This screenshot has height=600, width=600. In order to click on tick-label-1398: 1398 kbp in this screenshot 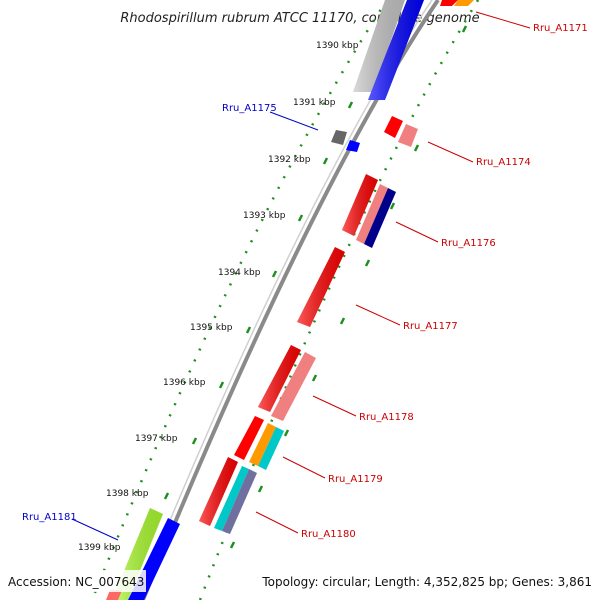, I will do `click(127, 494)`.